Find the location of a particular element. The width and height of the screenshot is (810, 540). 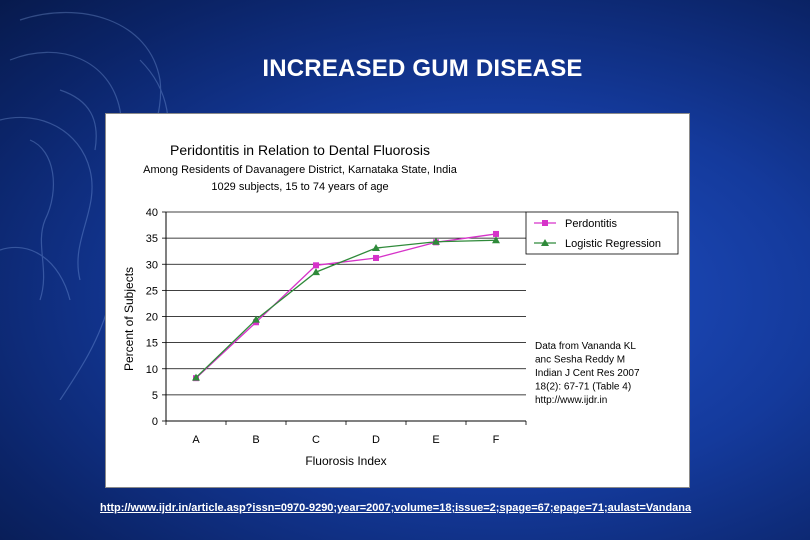

note-line: Indian J Cent Res 2007 is located at coordinates (587, 373).